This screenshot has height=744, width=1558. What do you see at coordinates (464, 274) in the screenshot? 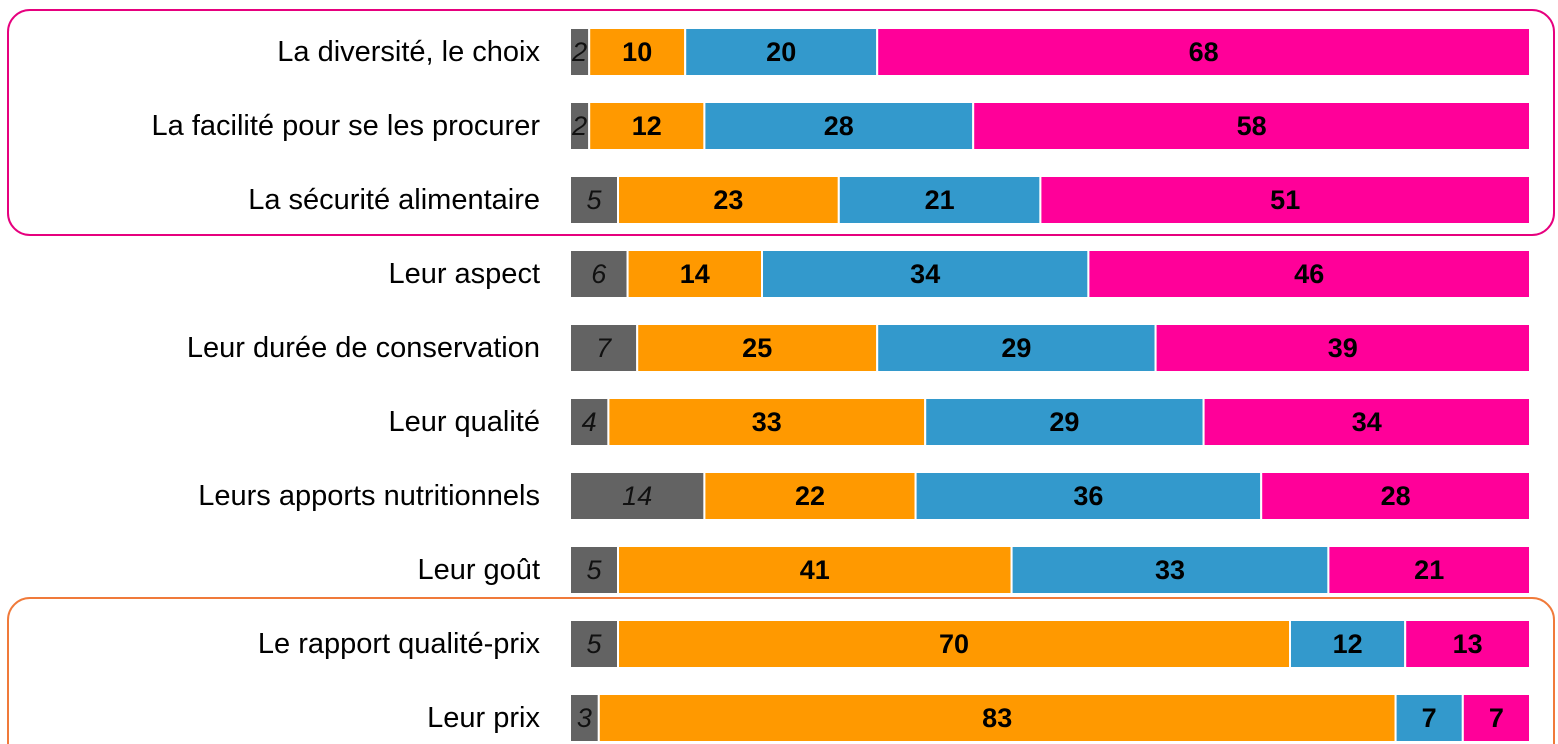
I see `category-label: Leur aspect` at bounding box center [464, 274].